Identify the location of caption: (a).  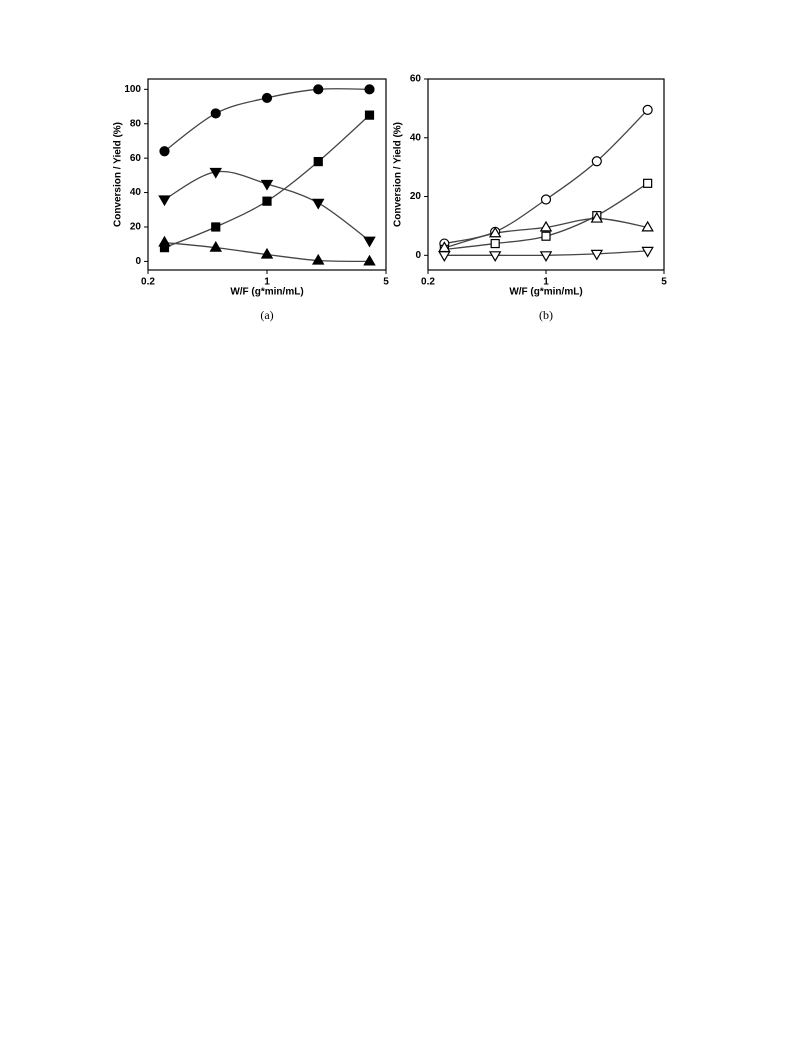
(266, 315).